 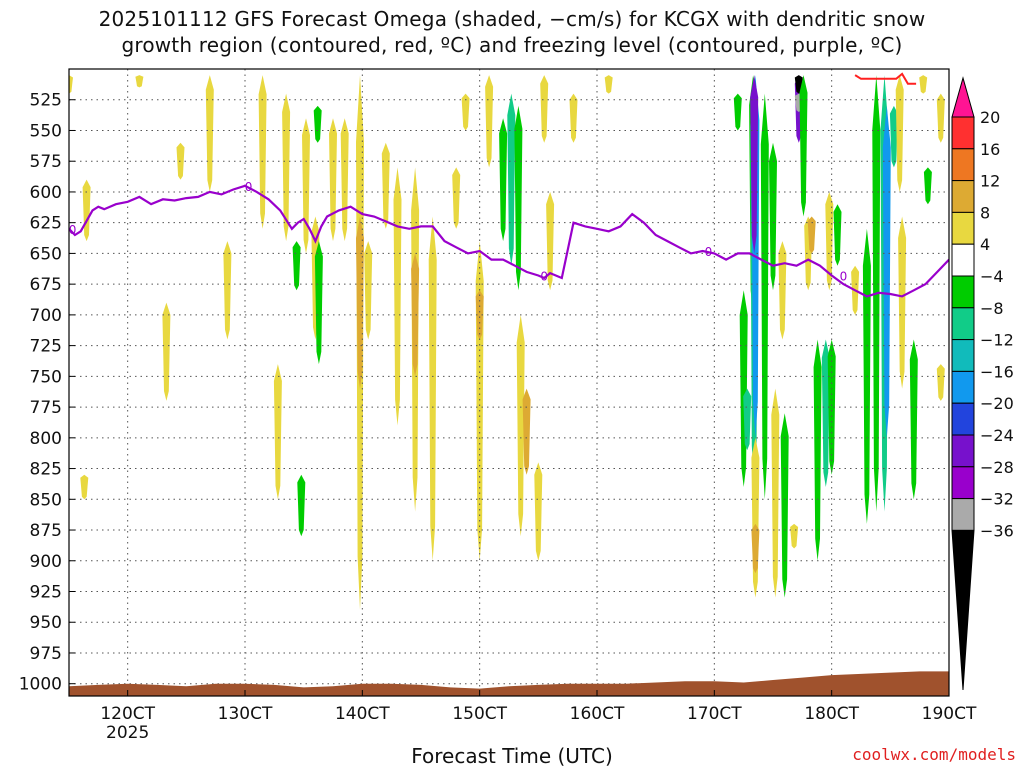 I want to click on colorbar-level-label: 4, so click(x=985, y=244).